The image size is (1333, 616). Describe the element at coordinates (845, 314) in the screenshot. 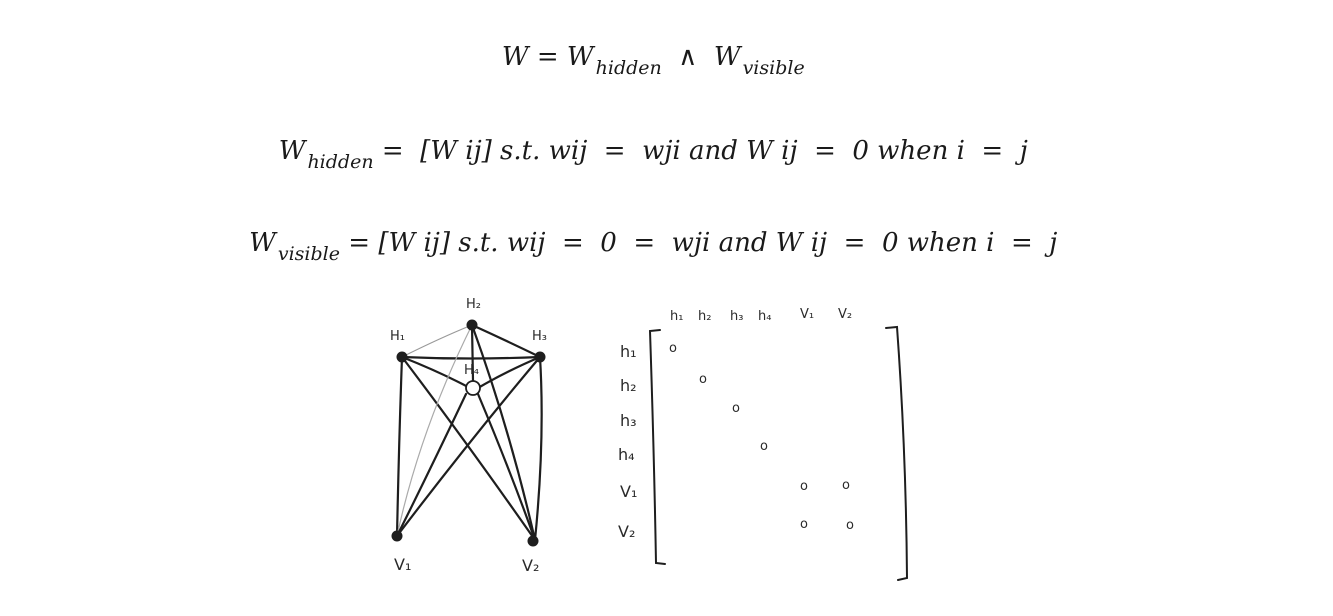

I see `col-label-v2: V₂` at that location.